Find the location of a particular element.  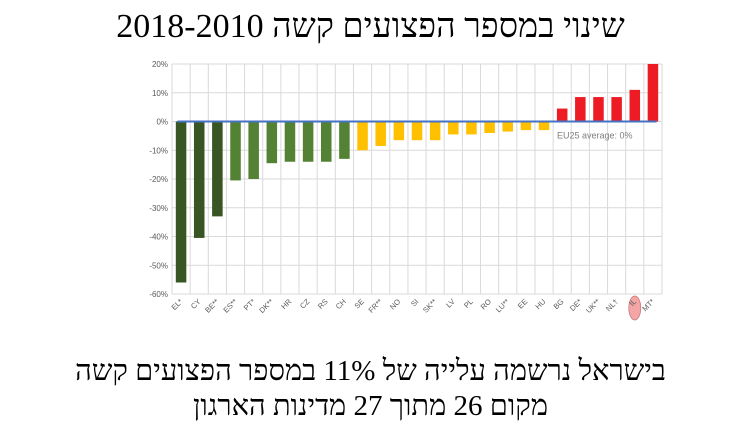

bar-rs is located at coordinates (326, 141).